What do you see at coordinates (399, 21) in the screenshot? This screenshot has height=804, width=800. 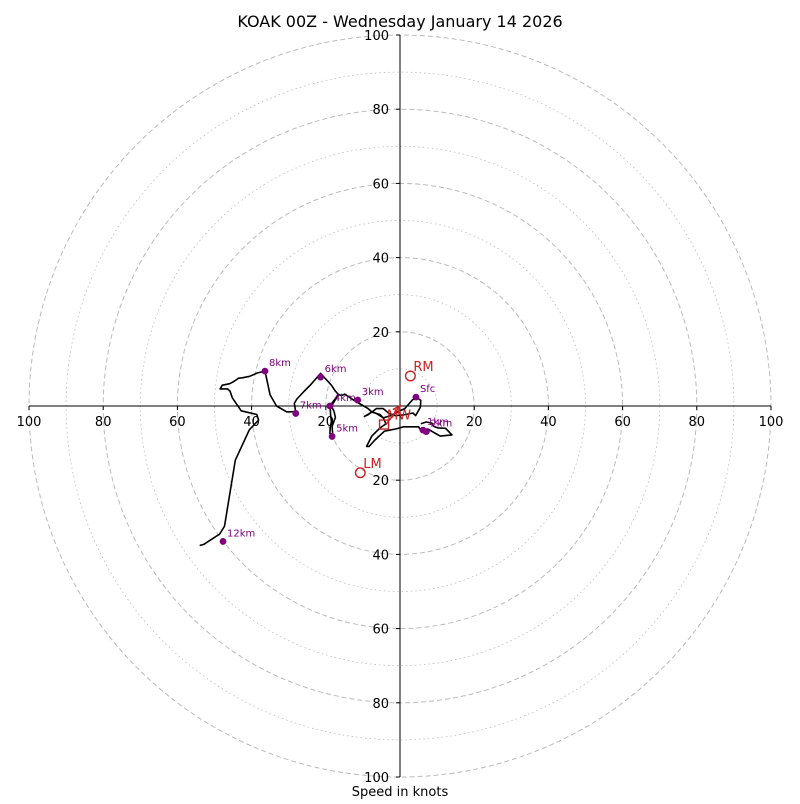 I see `chart-title: KOAK 00Z - Wednesday January 14 2026` at bounding box center [399, 21].